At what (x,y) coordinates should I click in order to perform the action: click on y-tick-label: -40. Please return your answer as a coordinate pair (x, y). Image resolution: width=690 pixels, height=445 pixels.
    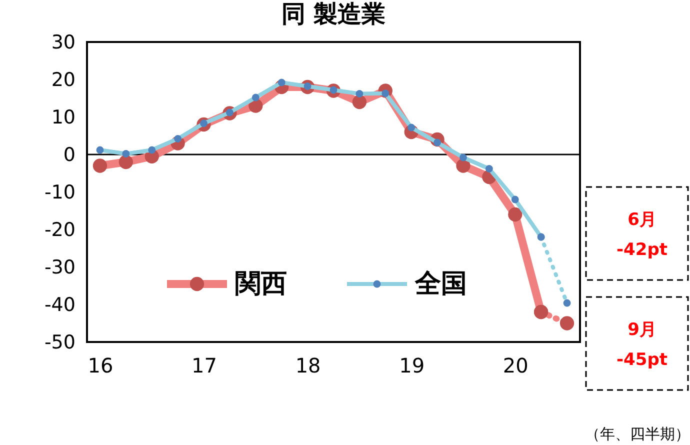
    Looking at the image, I should click on (60, 305).